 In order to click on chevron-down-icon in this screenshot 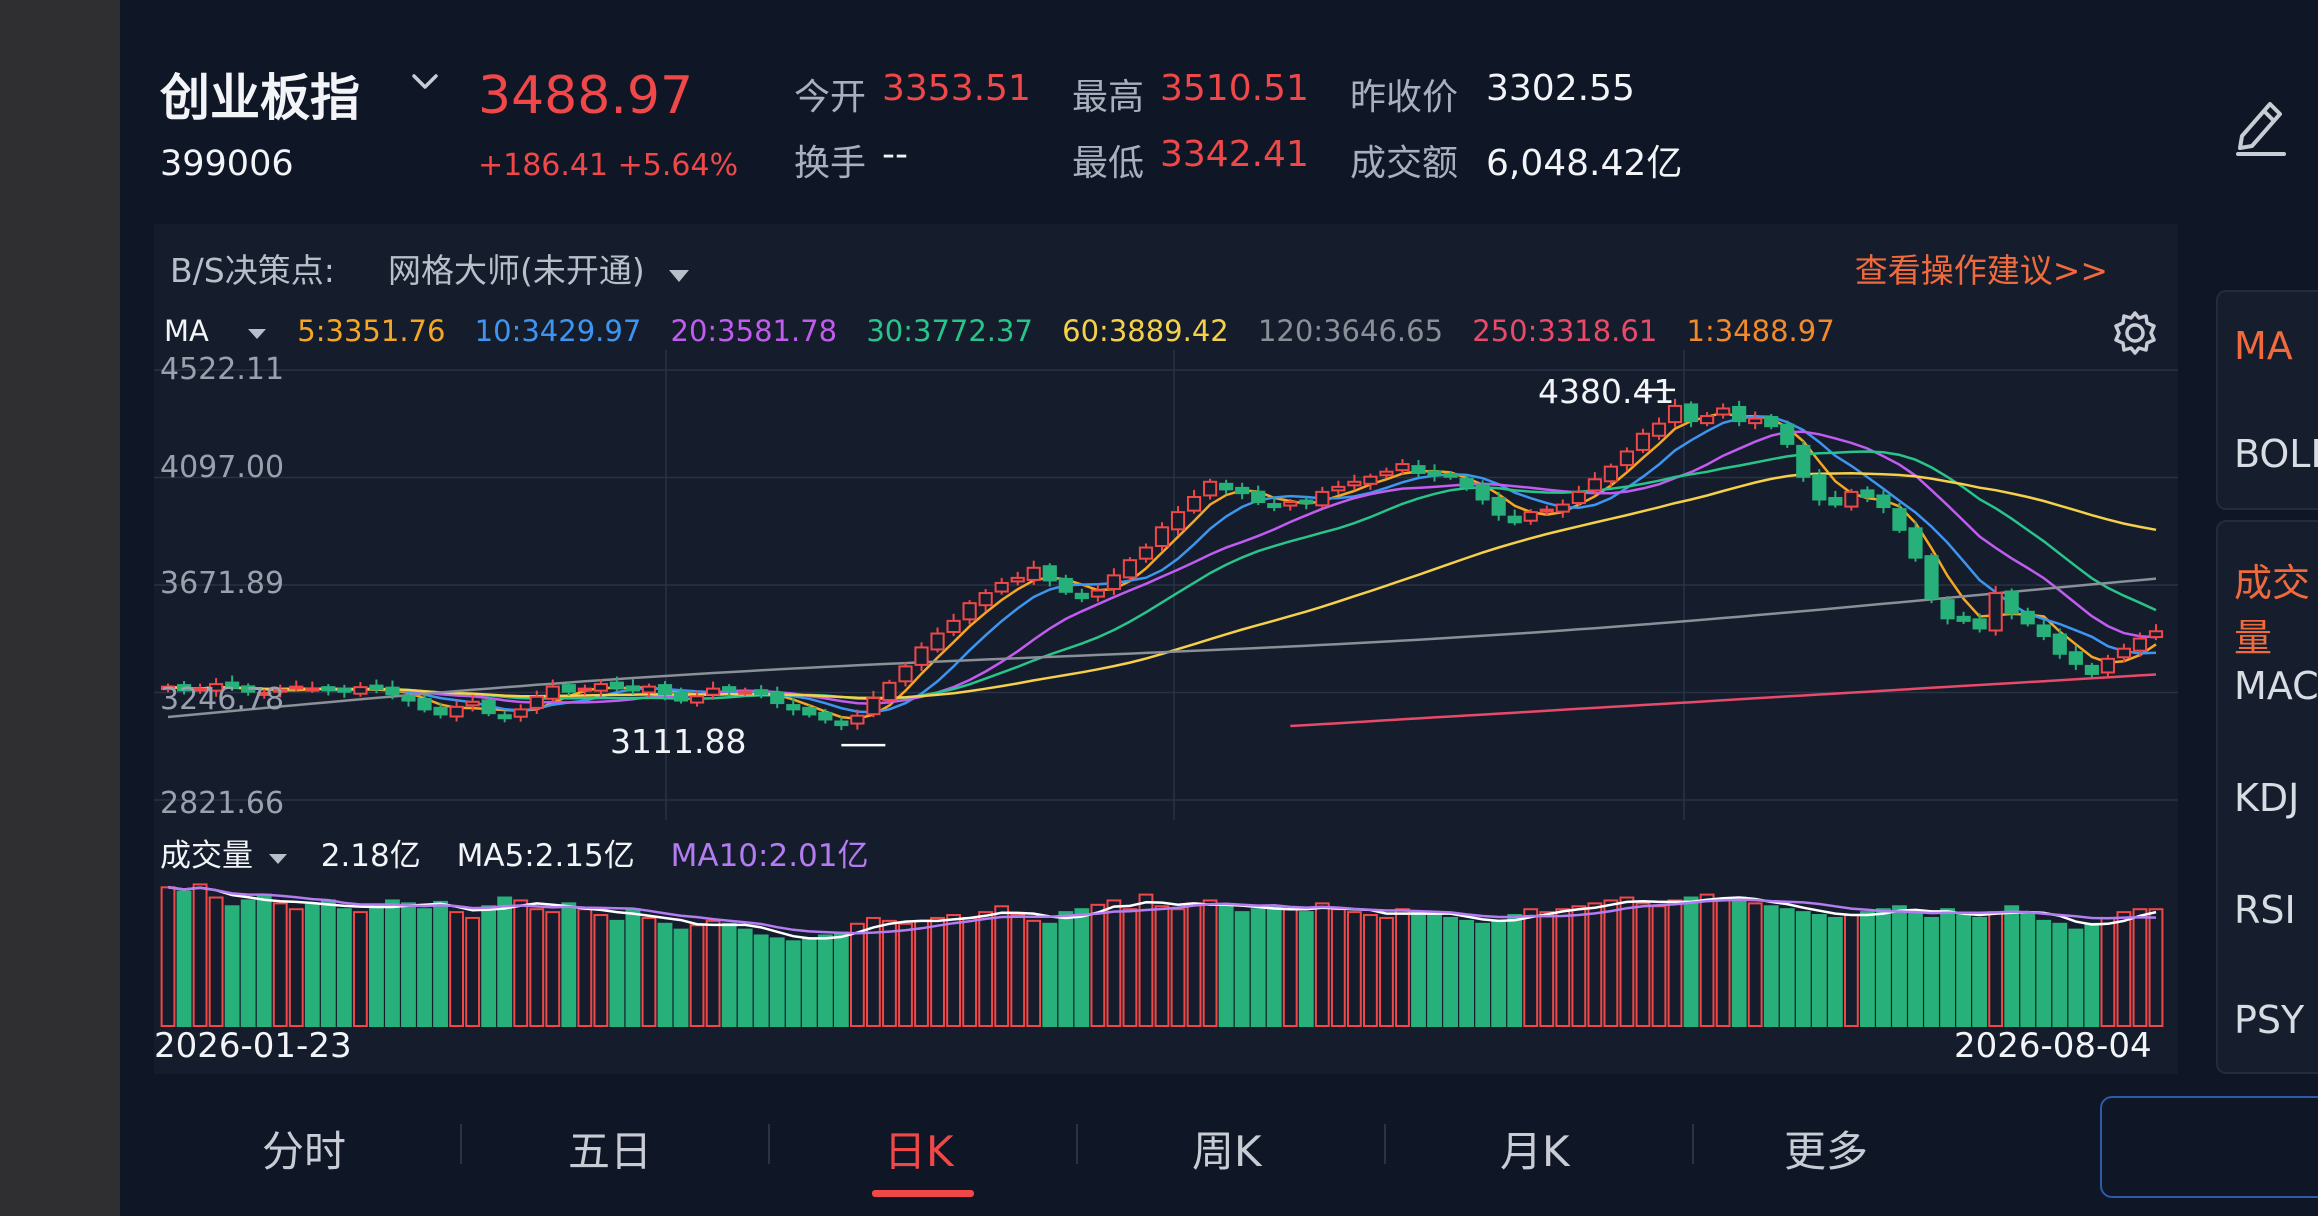, I will do `click(425, 84)`.